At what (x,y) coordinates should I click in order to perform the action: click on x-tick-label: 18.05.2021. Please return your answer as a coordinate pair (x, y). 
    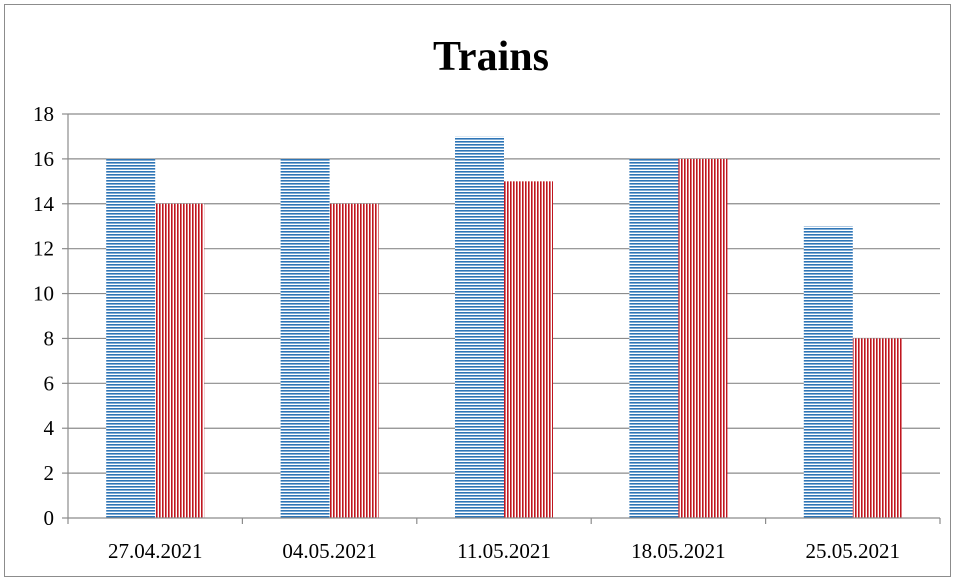
    Looking at the image, I should click on (678, 551).